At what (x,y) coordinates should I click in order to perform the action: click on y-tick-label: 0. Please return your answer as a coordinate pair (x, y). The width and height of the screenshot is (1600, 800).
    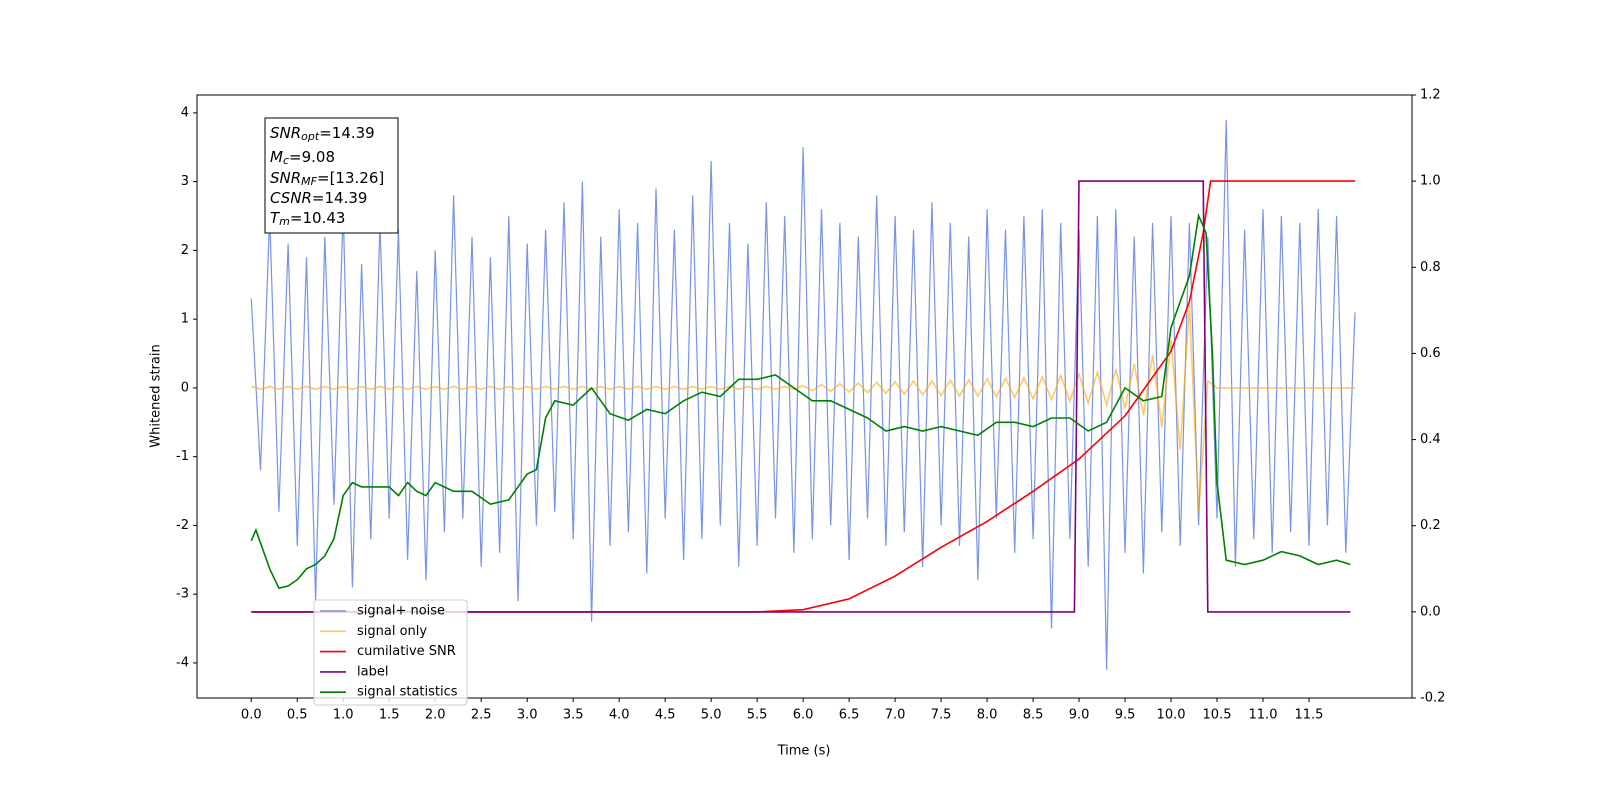
    Looking at the image, I should click on (185, 387).